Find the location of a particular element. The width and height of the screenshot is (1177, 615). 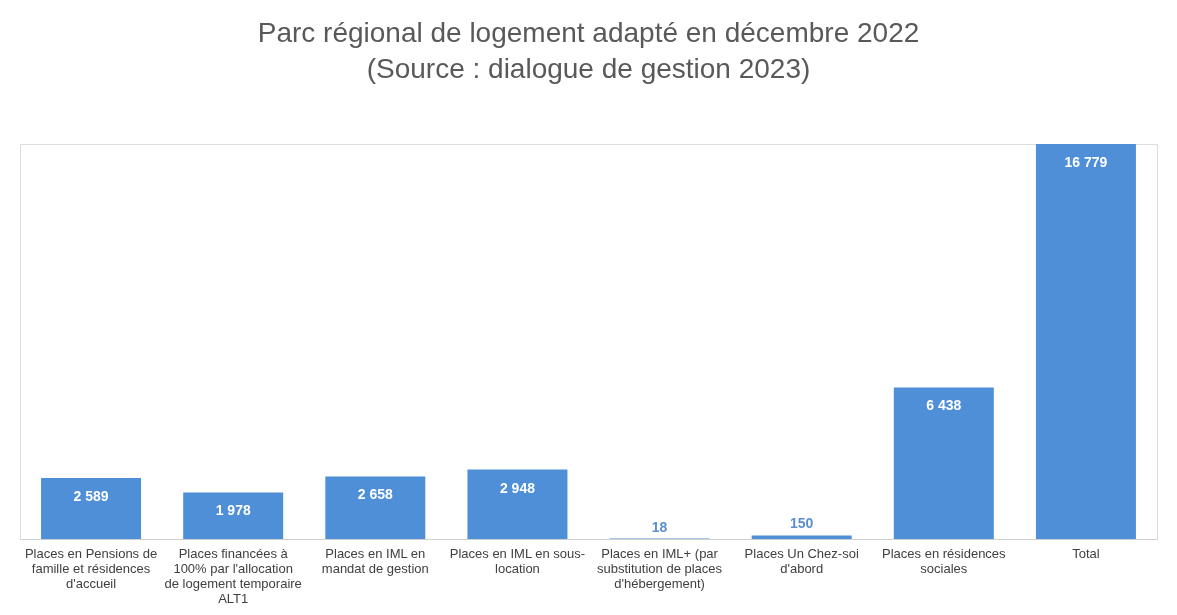

x-tick-label: Places en IML en sous-location is located at coordinates (517, 560).